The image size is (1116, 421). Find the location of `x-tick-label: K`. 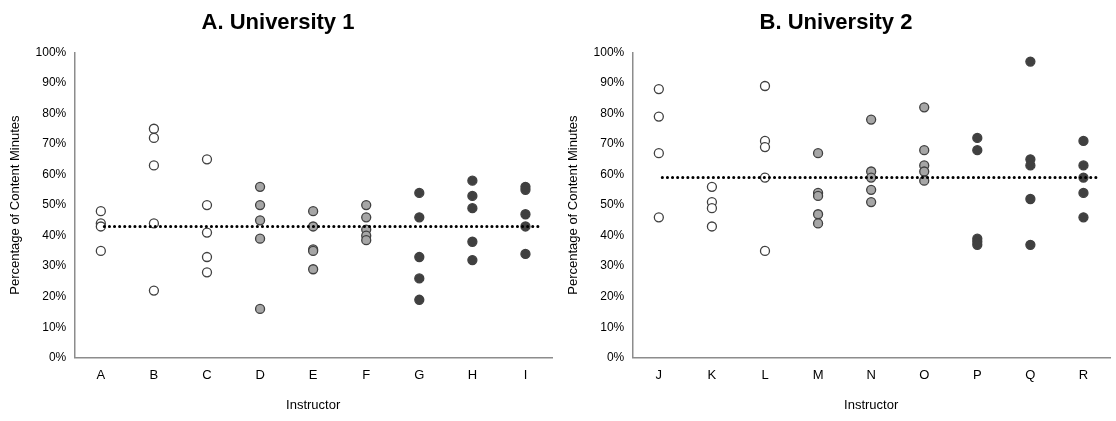

x-tick-label: K is located at coordinates (712, 375).